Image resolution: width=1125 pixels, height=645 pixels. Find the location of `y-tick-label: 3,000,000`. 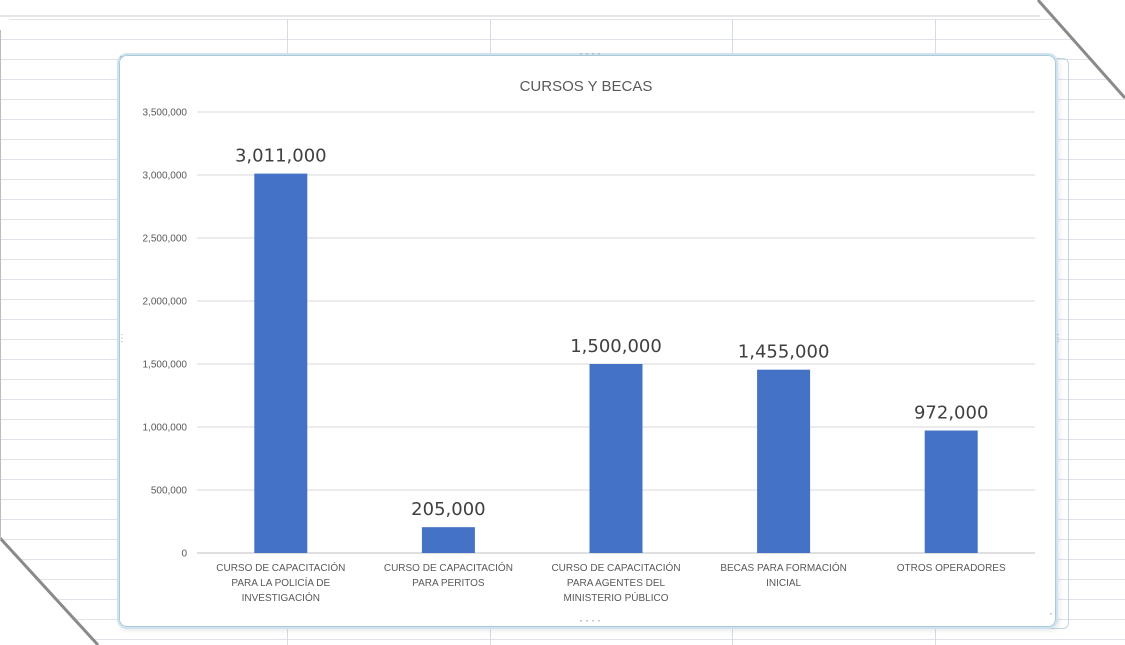

y-tick-label: 3,000,000 is located at coordinates (165, 176).